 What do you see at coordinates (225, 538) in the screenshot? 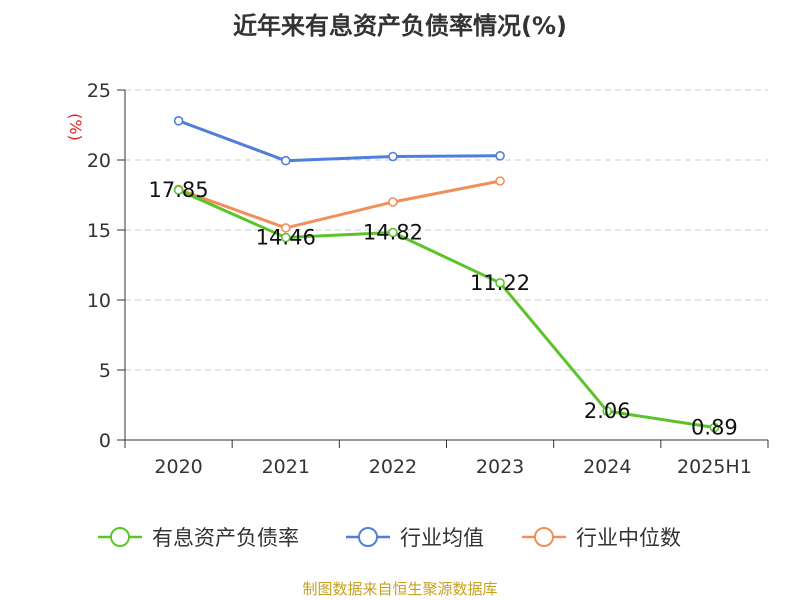
I see `legend-label: 有息资产负债率` at bounding box center [225, 538].